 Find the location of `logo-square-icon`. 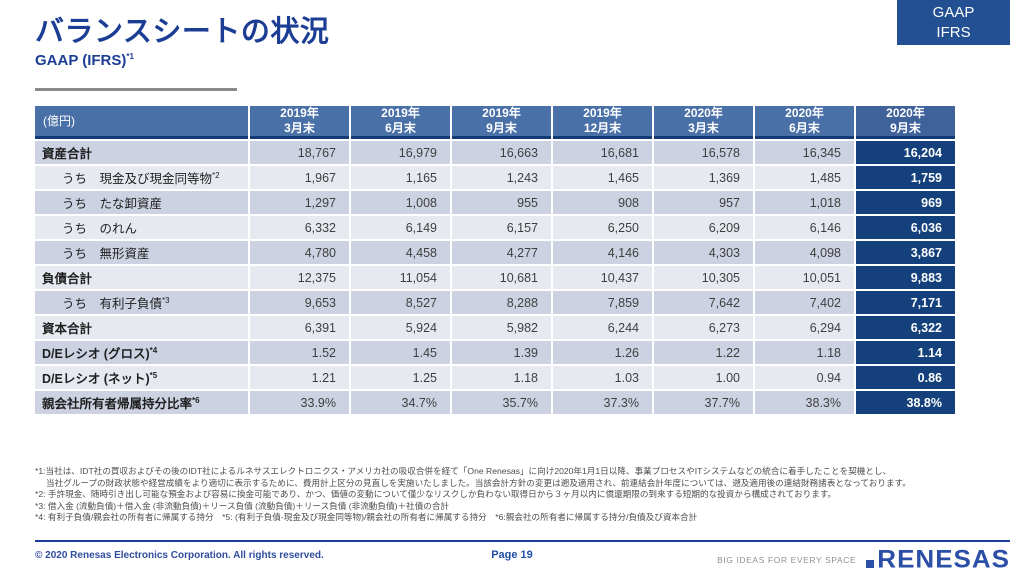

logo-square-icon is located at coordinates (870, 563).